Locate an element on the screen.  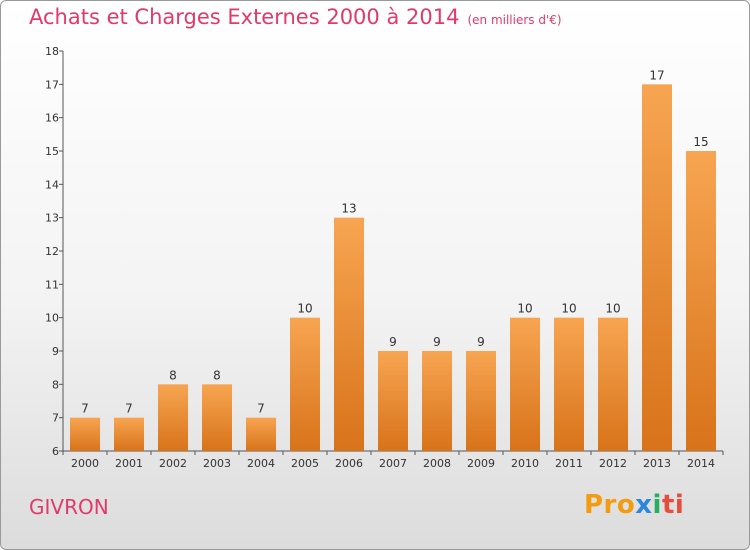
x-tick-label: 2007 is located at coordinates (393, 463).